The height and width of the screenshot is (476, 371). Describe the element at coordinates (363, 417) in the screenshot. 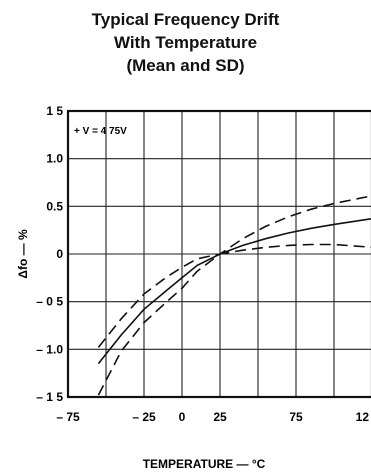

I see `x-tick-label: 12` at that location.